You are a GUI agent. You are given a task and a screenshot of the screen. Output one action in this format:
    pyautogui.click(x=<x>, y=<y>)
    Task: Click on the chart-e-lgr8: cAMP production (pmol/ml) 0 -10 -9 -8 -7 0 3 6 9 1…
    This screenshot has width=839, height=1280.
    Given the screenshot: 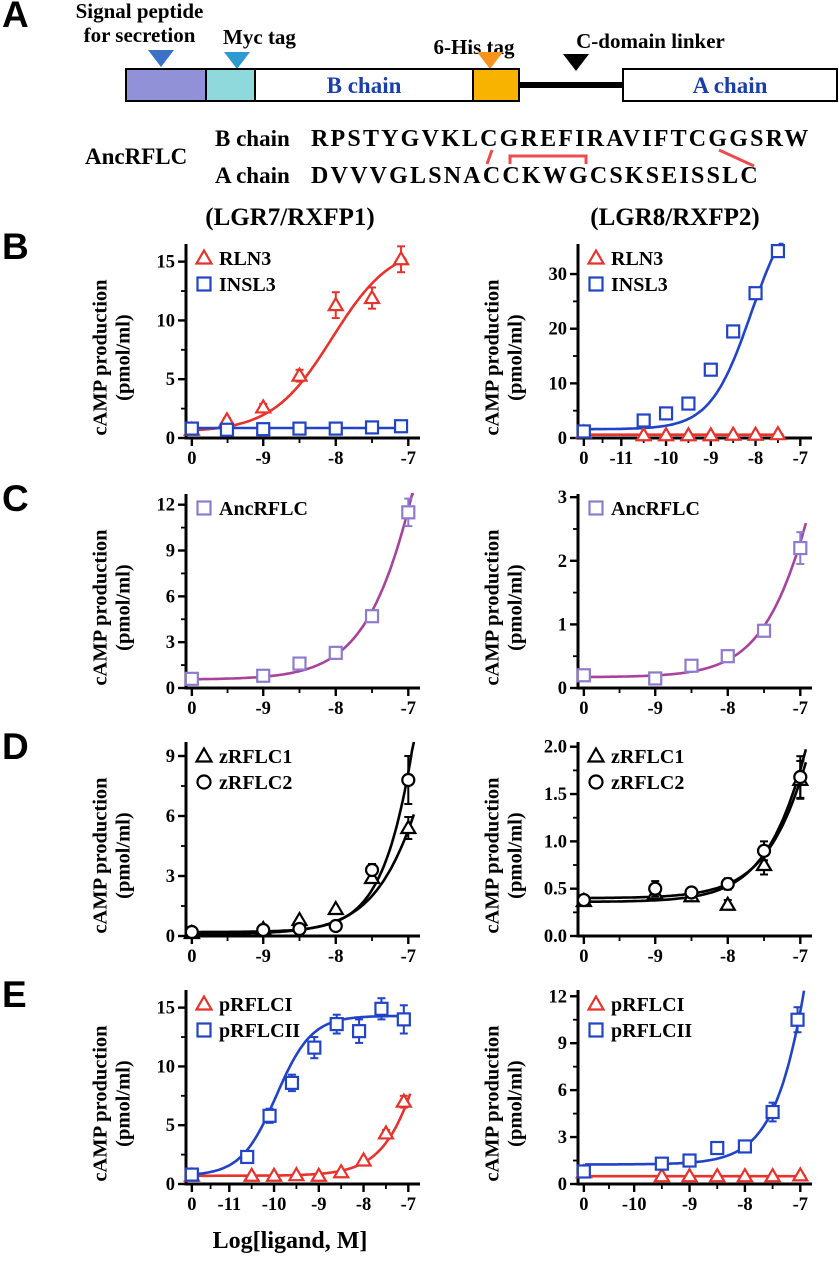 What is the action you would take?
    pyautogui.click(x=650, y=1104)
    